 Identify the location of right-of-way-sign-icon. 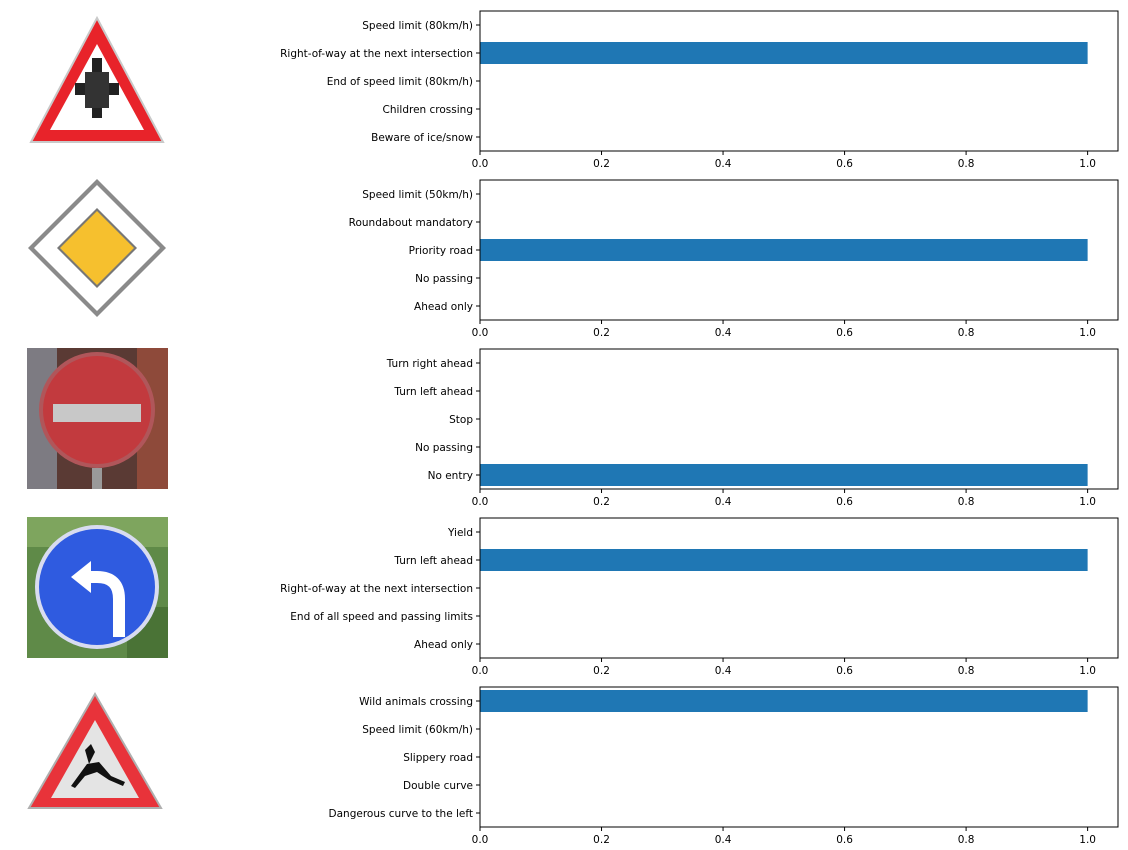
(97, 76).